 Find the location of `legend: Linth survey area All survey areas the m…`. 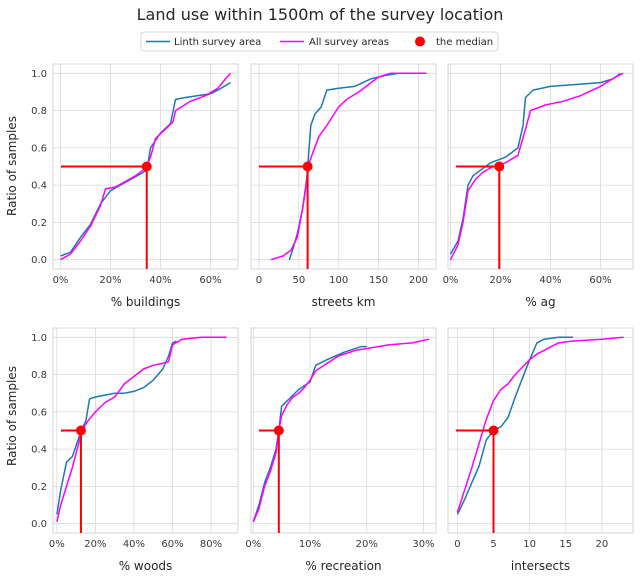

legend: Linth survey area All survey areas the m… is located at coordinates (319, 41).